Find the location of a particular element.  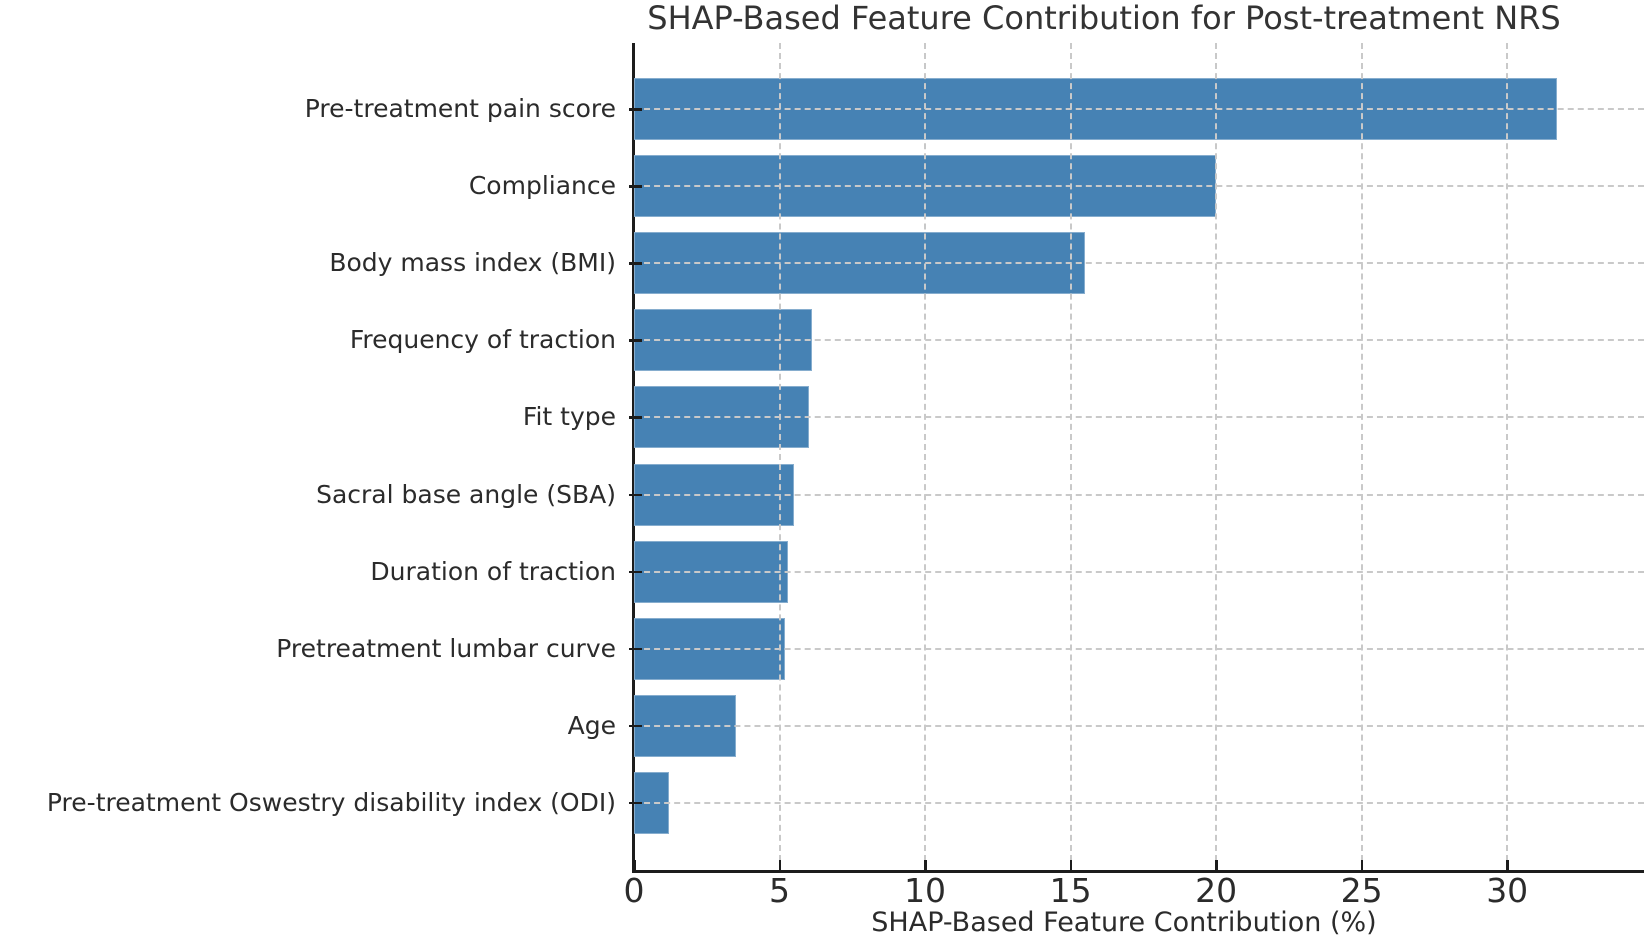

x-tick-label-30: 30 is located at coordinates (1507, 890).